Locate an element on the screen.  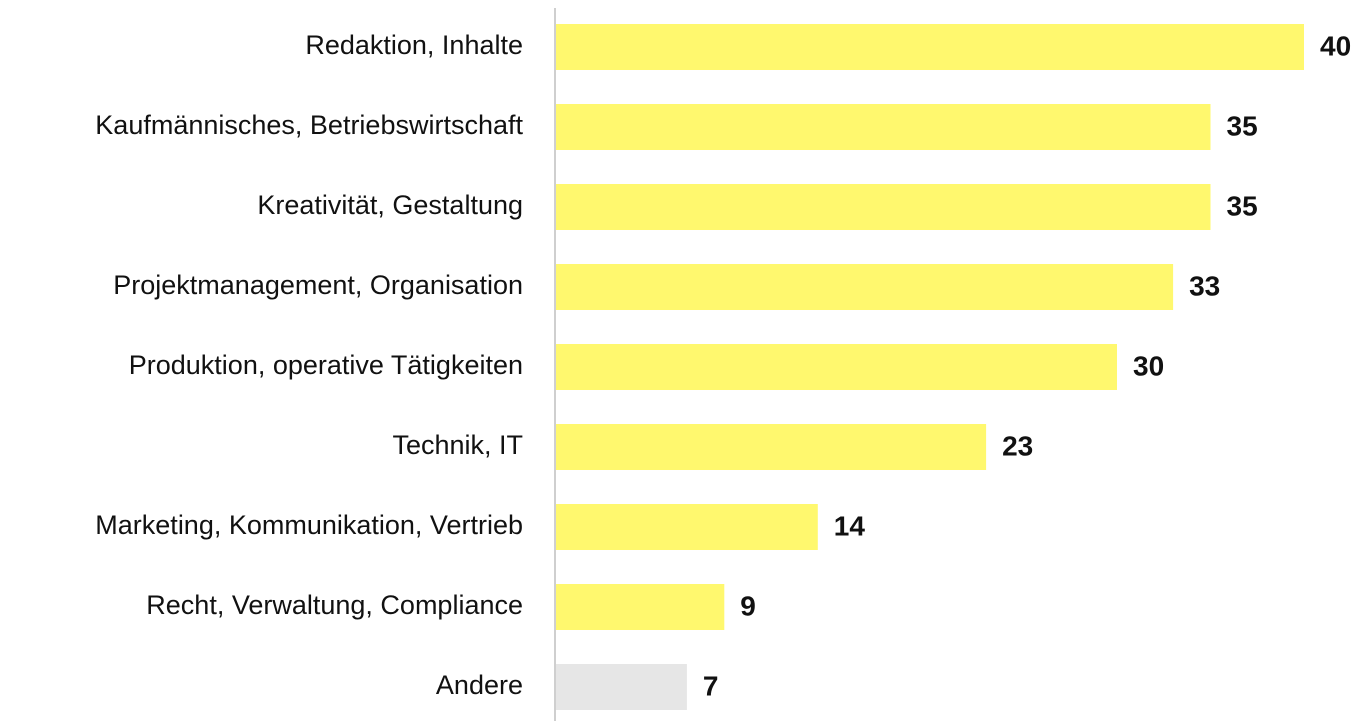
value-label: 33 is located at coordinates (1204, 285).